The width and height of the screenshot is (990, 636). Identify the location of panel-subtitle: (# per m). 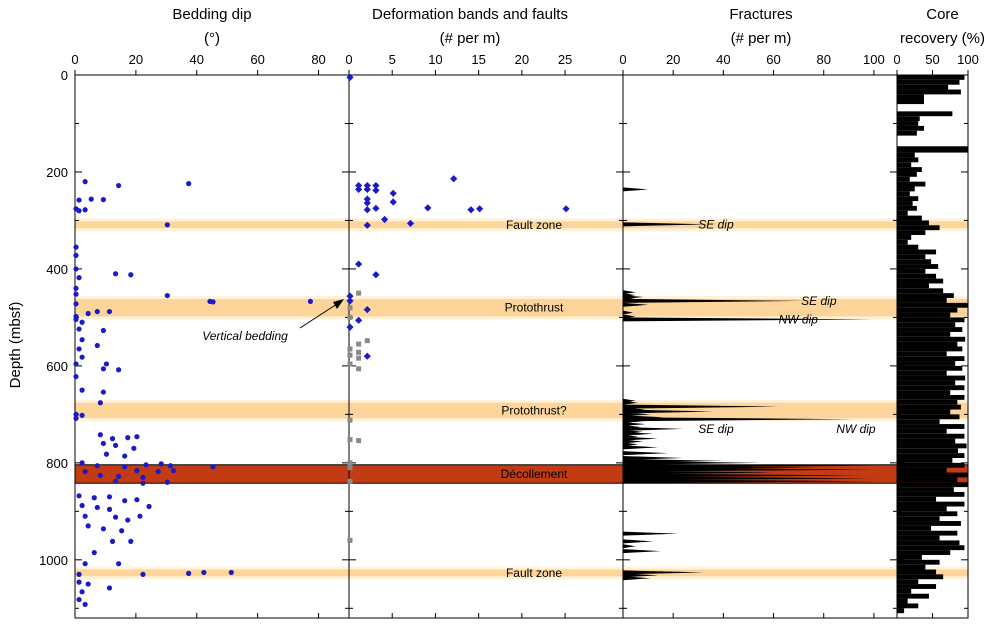
(761, 38).